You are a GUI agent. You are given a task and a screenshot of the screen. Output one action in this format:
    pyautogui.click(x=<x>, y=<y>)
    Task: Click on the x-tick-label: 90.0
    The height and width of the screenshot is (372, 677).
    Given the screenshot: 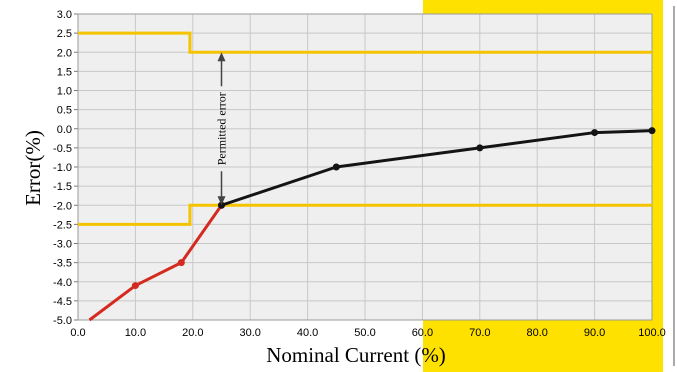 What is the action you would take?
    pyautogui.click(x=594, y=333)
    